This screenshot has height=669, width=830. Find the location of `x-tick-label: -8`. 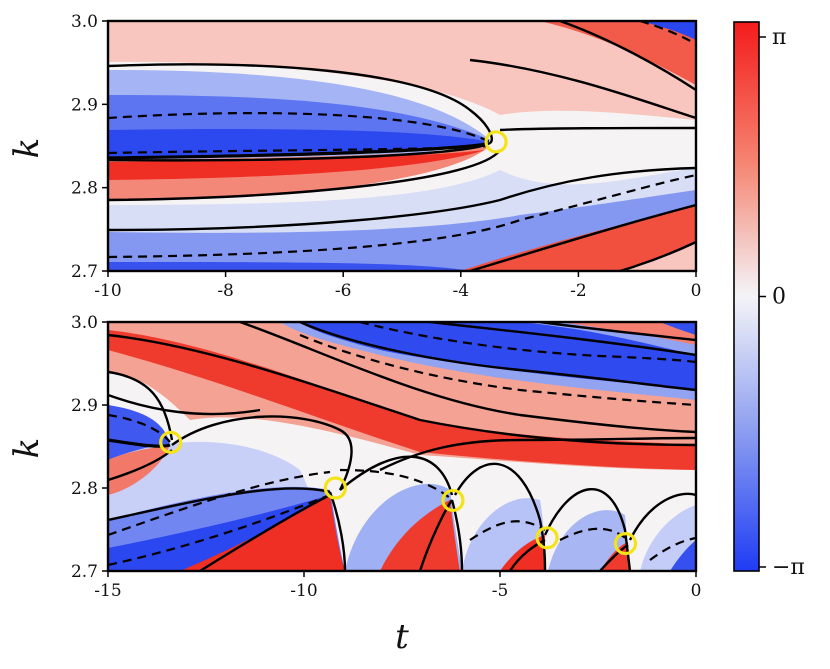

x-tick-label: -8 is located at coordinates (225, 291).